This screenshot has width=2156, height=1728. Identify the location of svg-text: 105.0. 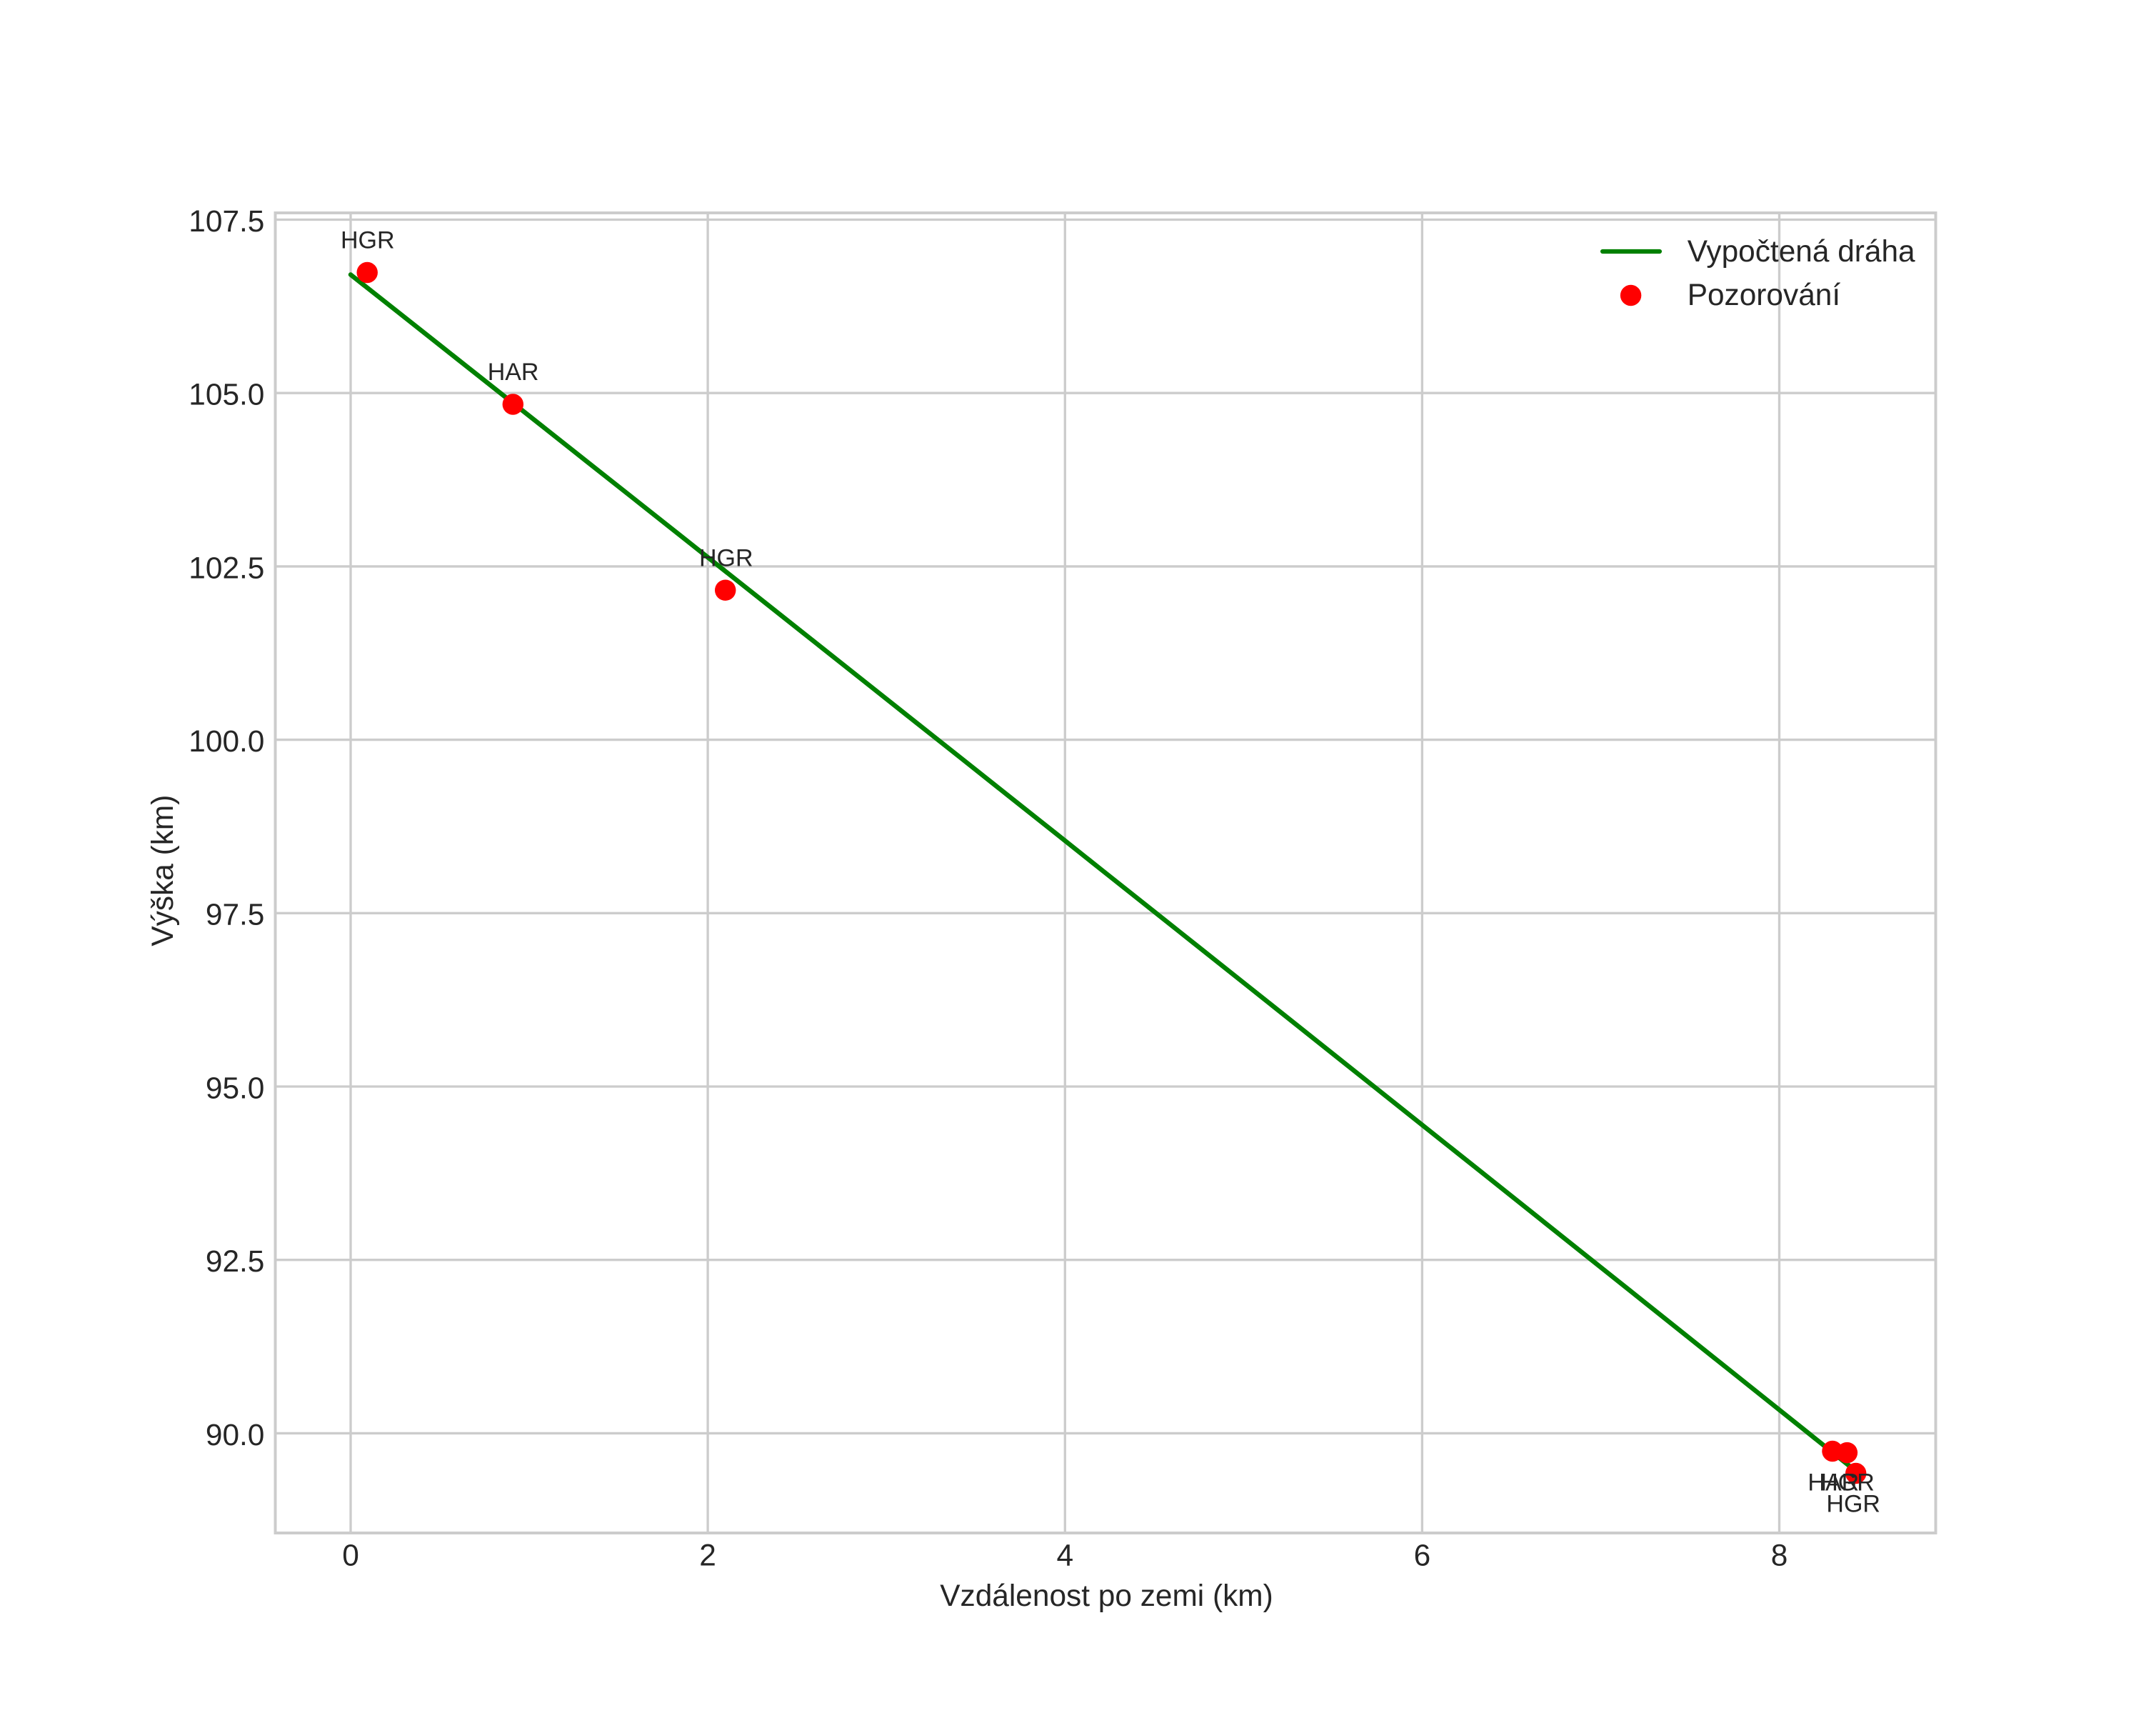
(227, 394).